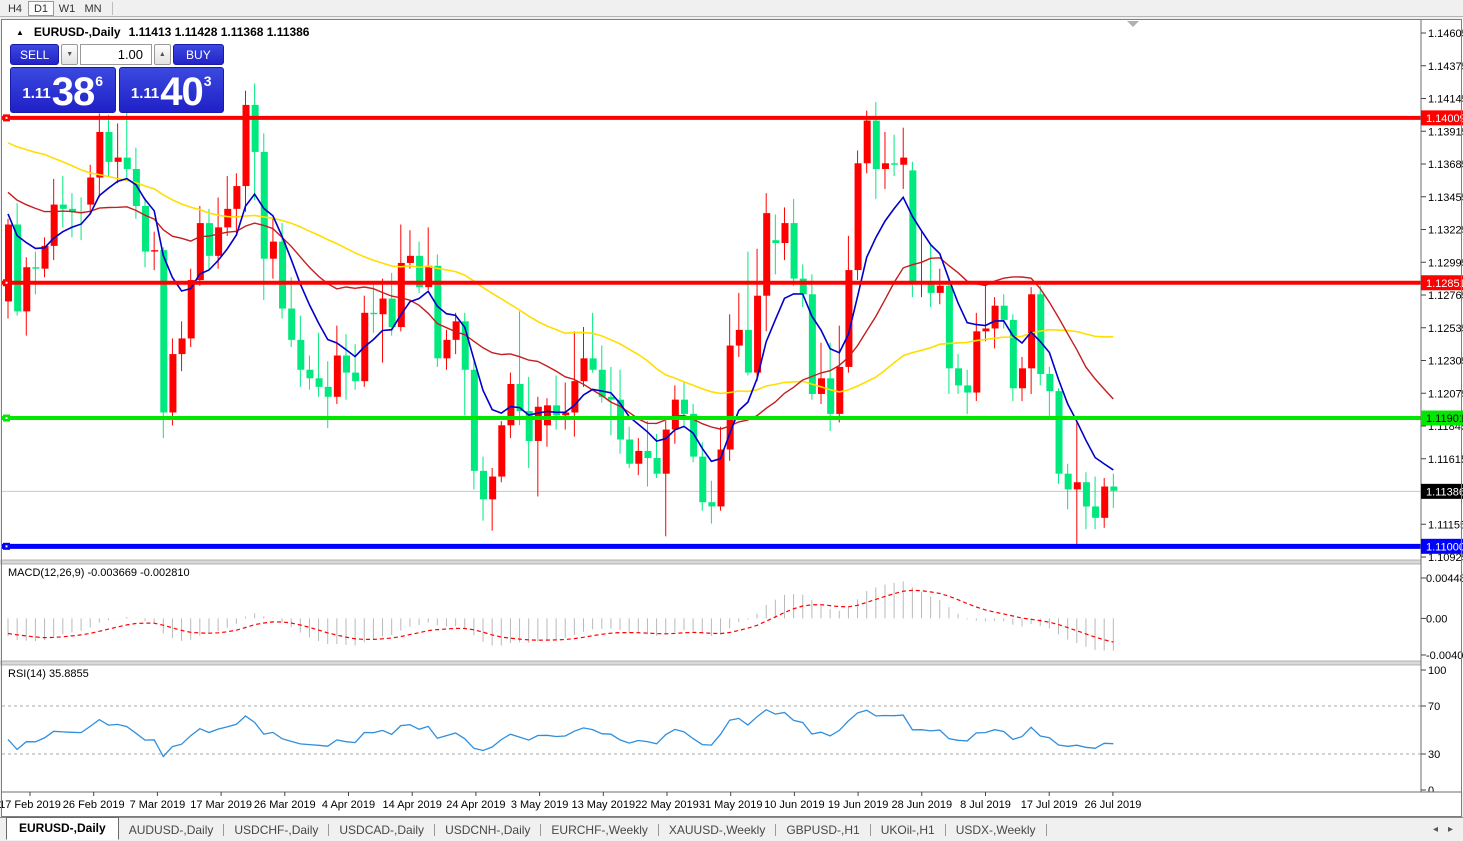  I want to click on tab-scroll-left-icon: ◂, so click(1435, 829).